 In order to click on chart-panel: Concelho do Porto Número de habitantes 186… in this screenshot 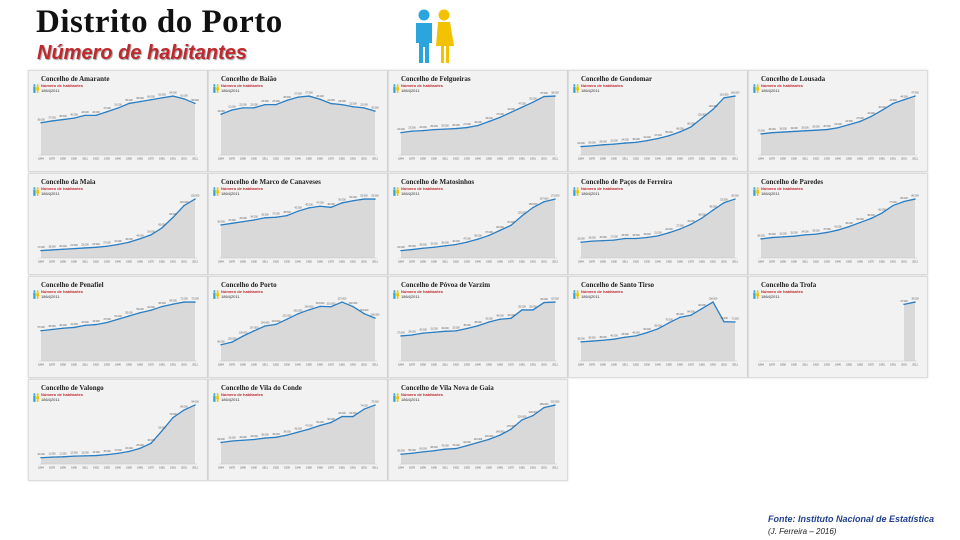, I will do `click(298, 327)`.